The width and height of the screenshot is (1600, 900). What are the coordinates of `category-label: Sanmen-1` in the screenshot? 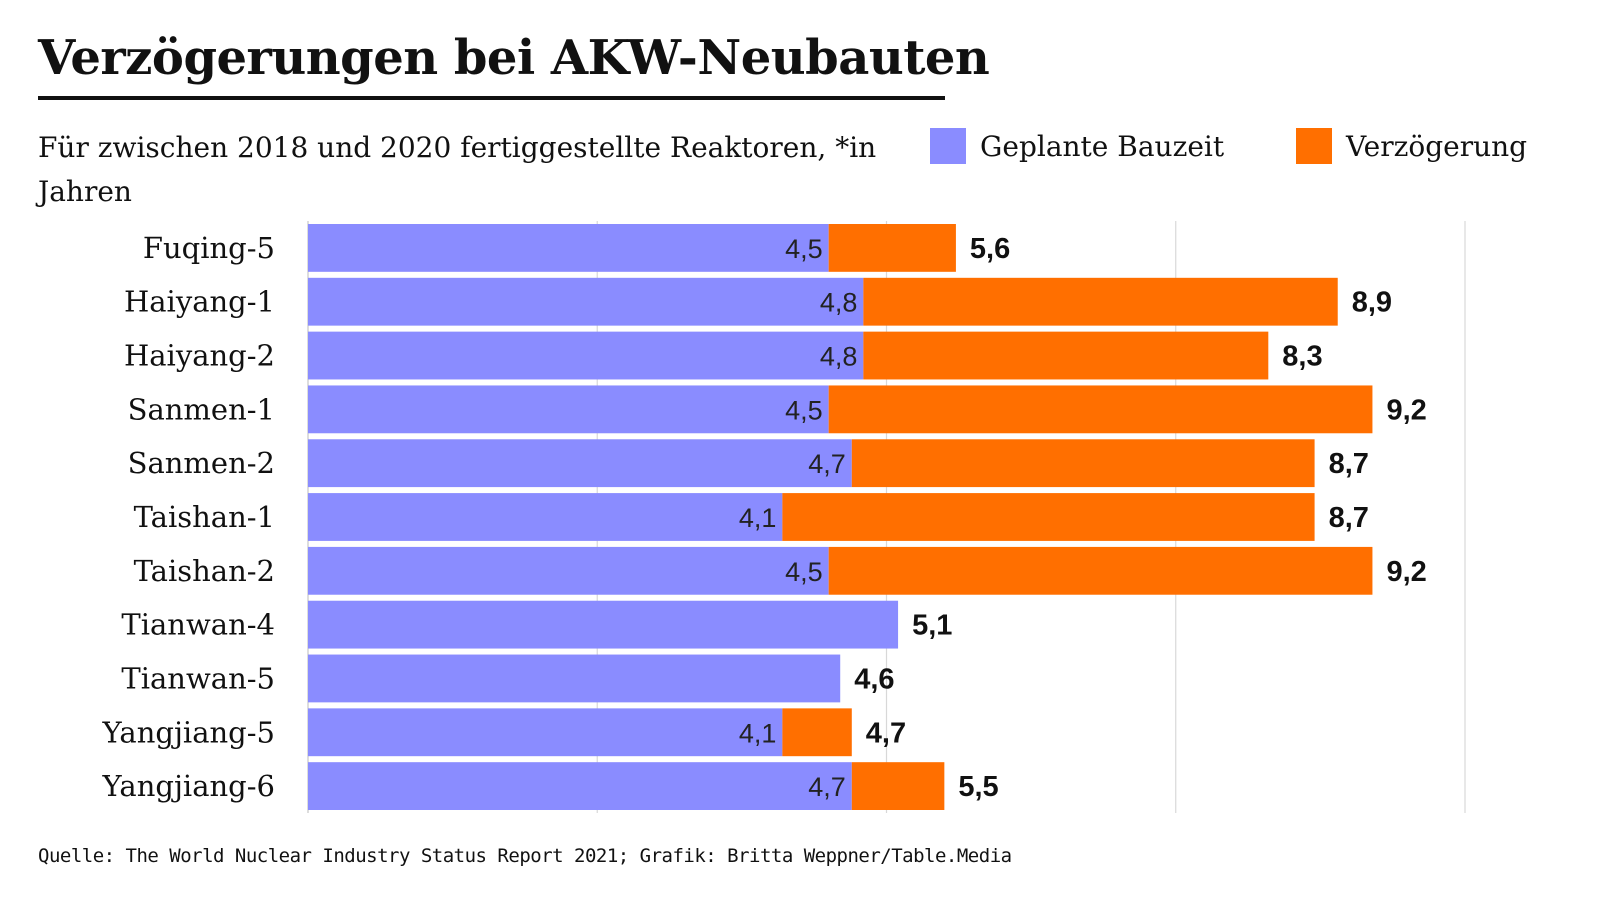 It's located at (201, 409).